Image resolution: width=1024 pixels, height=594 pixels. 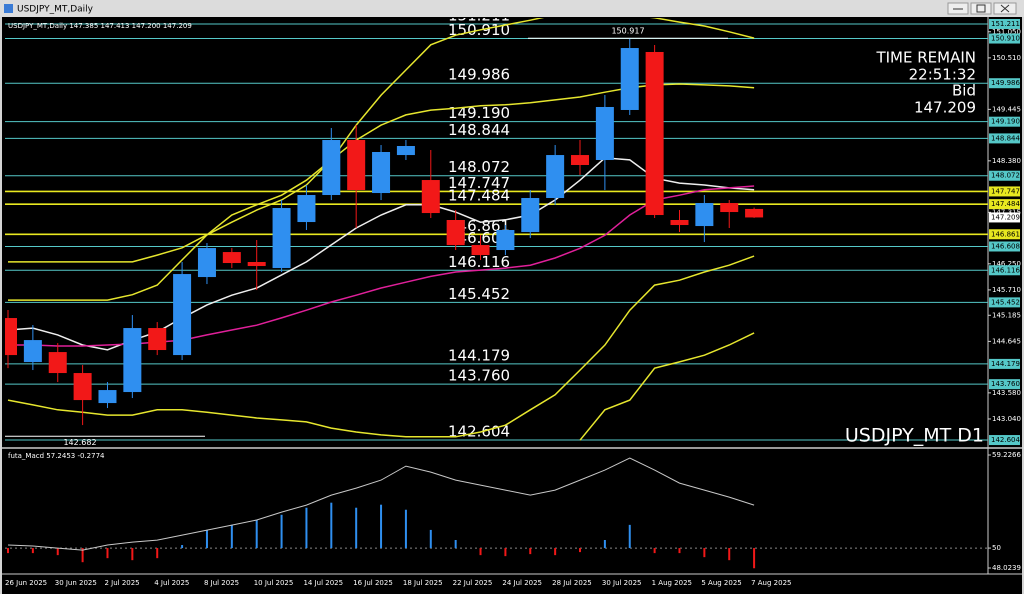 I want to click on bid-label: Bid, so click(x=964, y=91).